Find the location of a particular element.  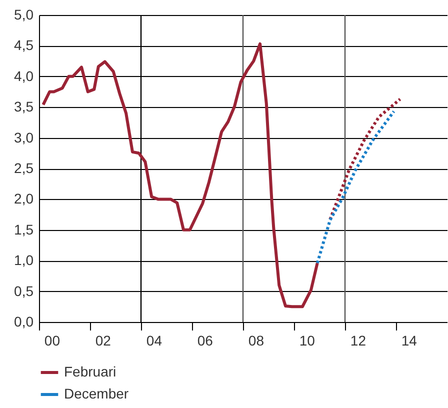

x-tick-label: 06 is located at coordinates (205, 340).